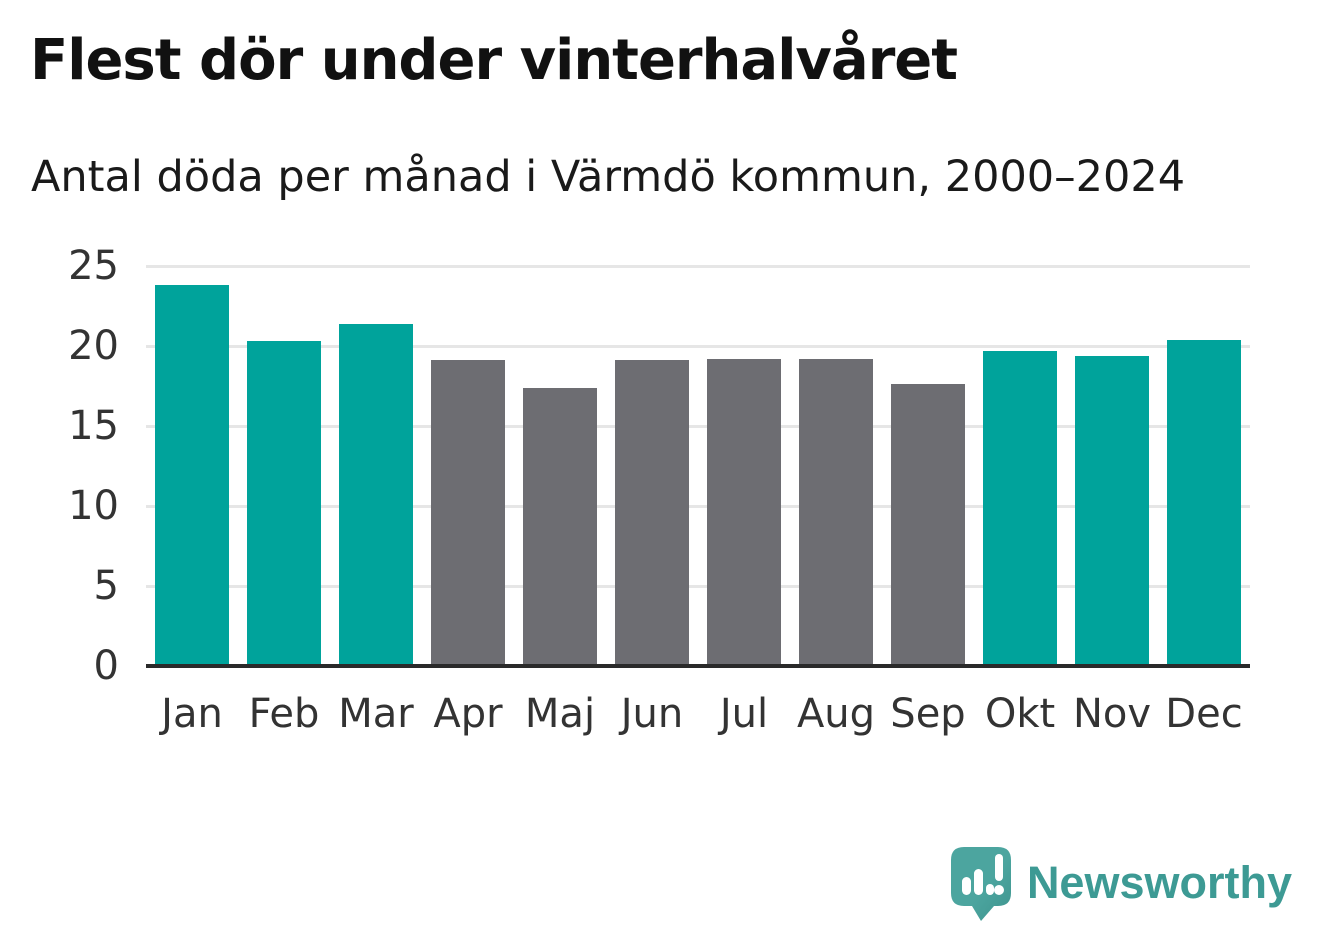  Describe the element at coordinates (698, 666) in the screenshot. I see `x-axis-line` at that location.